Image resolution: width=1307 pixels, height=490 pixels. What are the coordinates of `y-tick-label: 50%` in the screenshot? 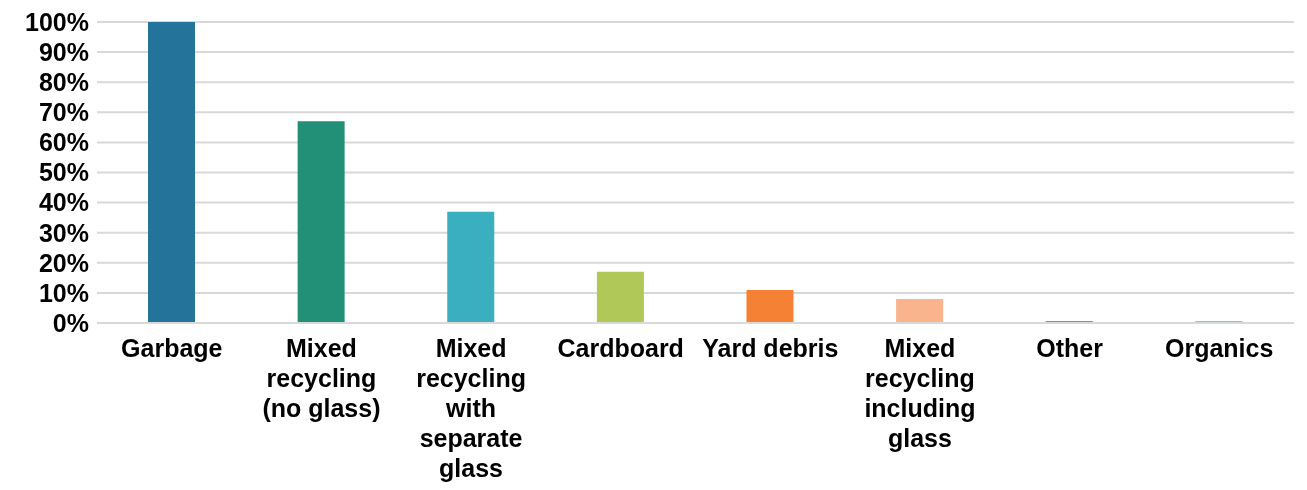 It's located at (63, 172).